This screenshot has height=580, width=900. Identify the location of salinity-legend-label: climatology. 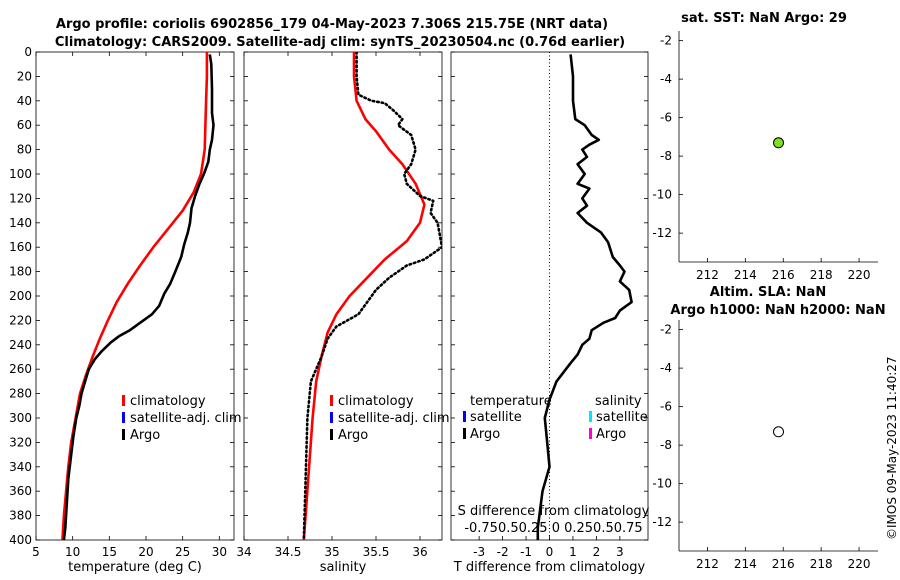
(376, 401).